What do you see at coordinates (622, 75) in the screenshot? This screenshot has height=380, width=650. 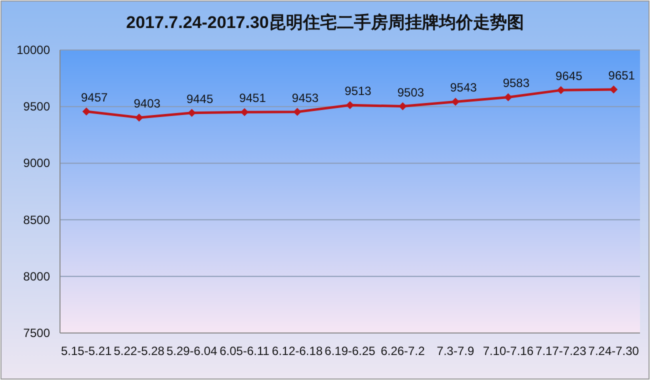 I see `data-label: 9651` at bounding box center [622, 75].